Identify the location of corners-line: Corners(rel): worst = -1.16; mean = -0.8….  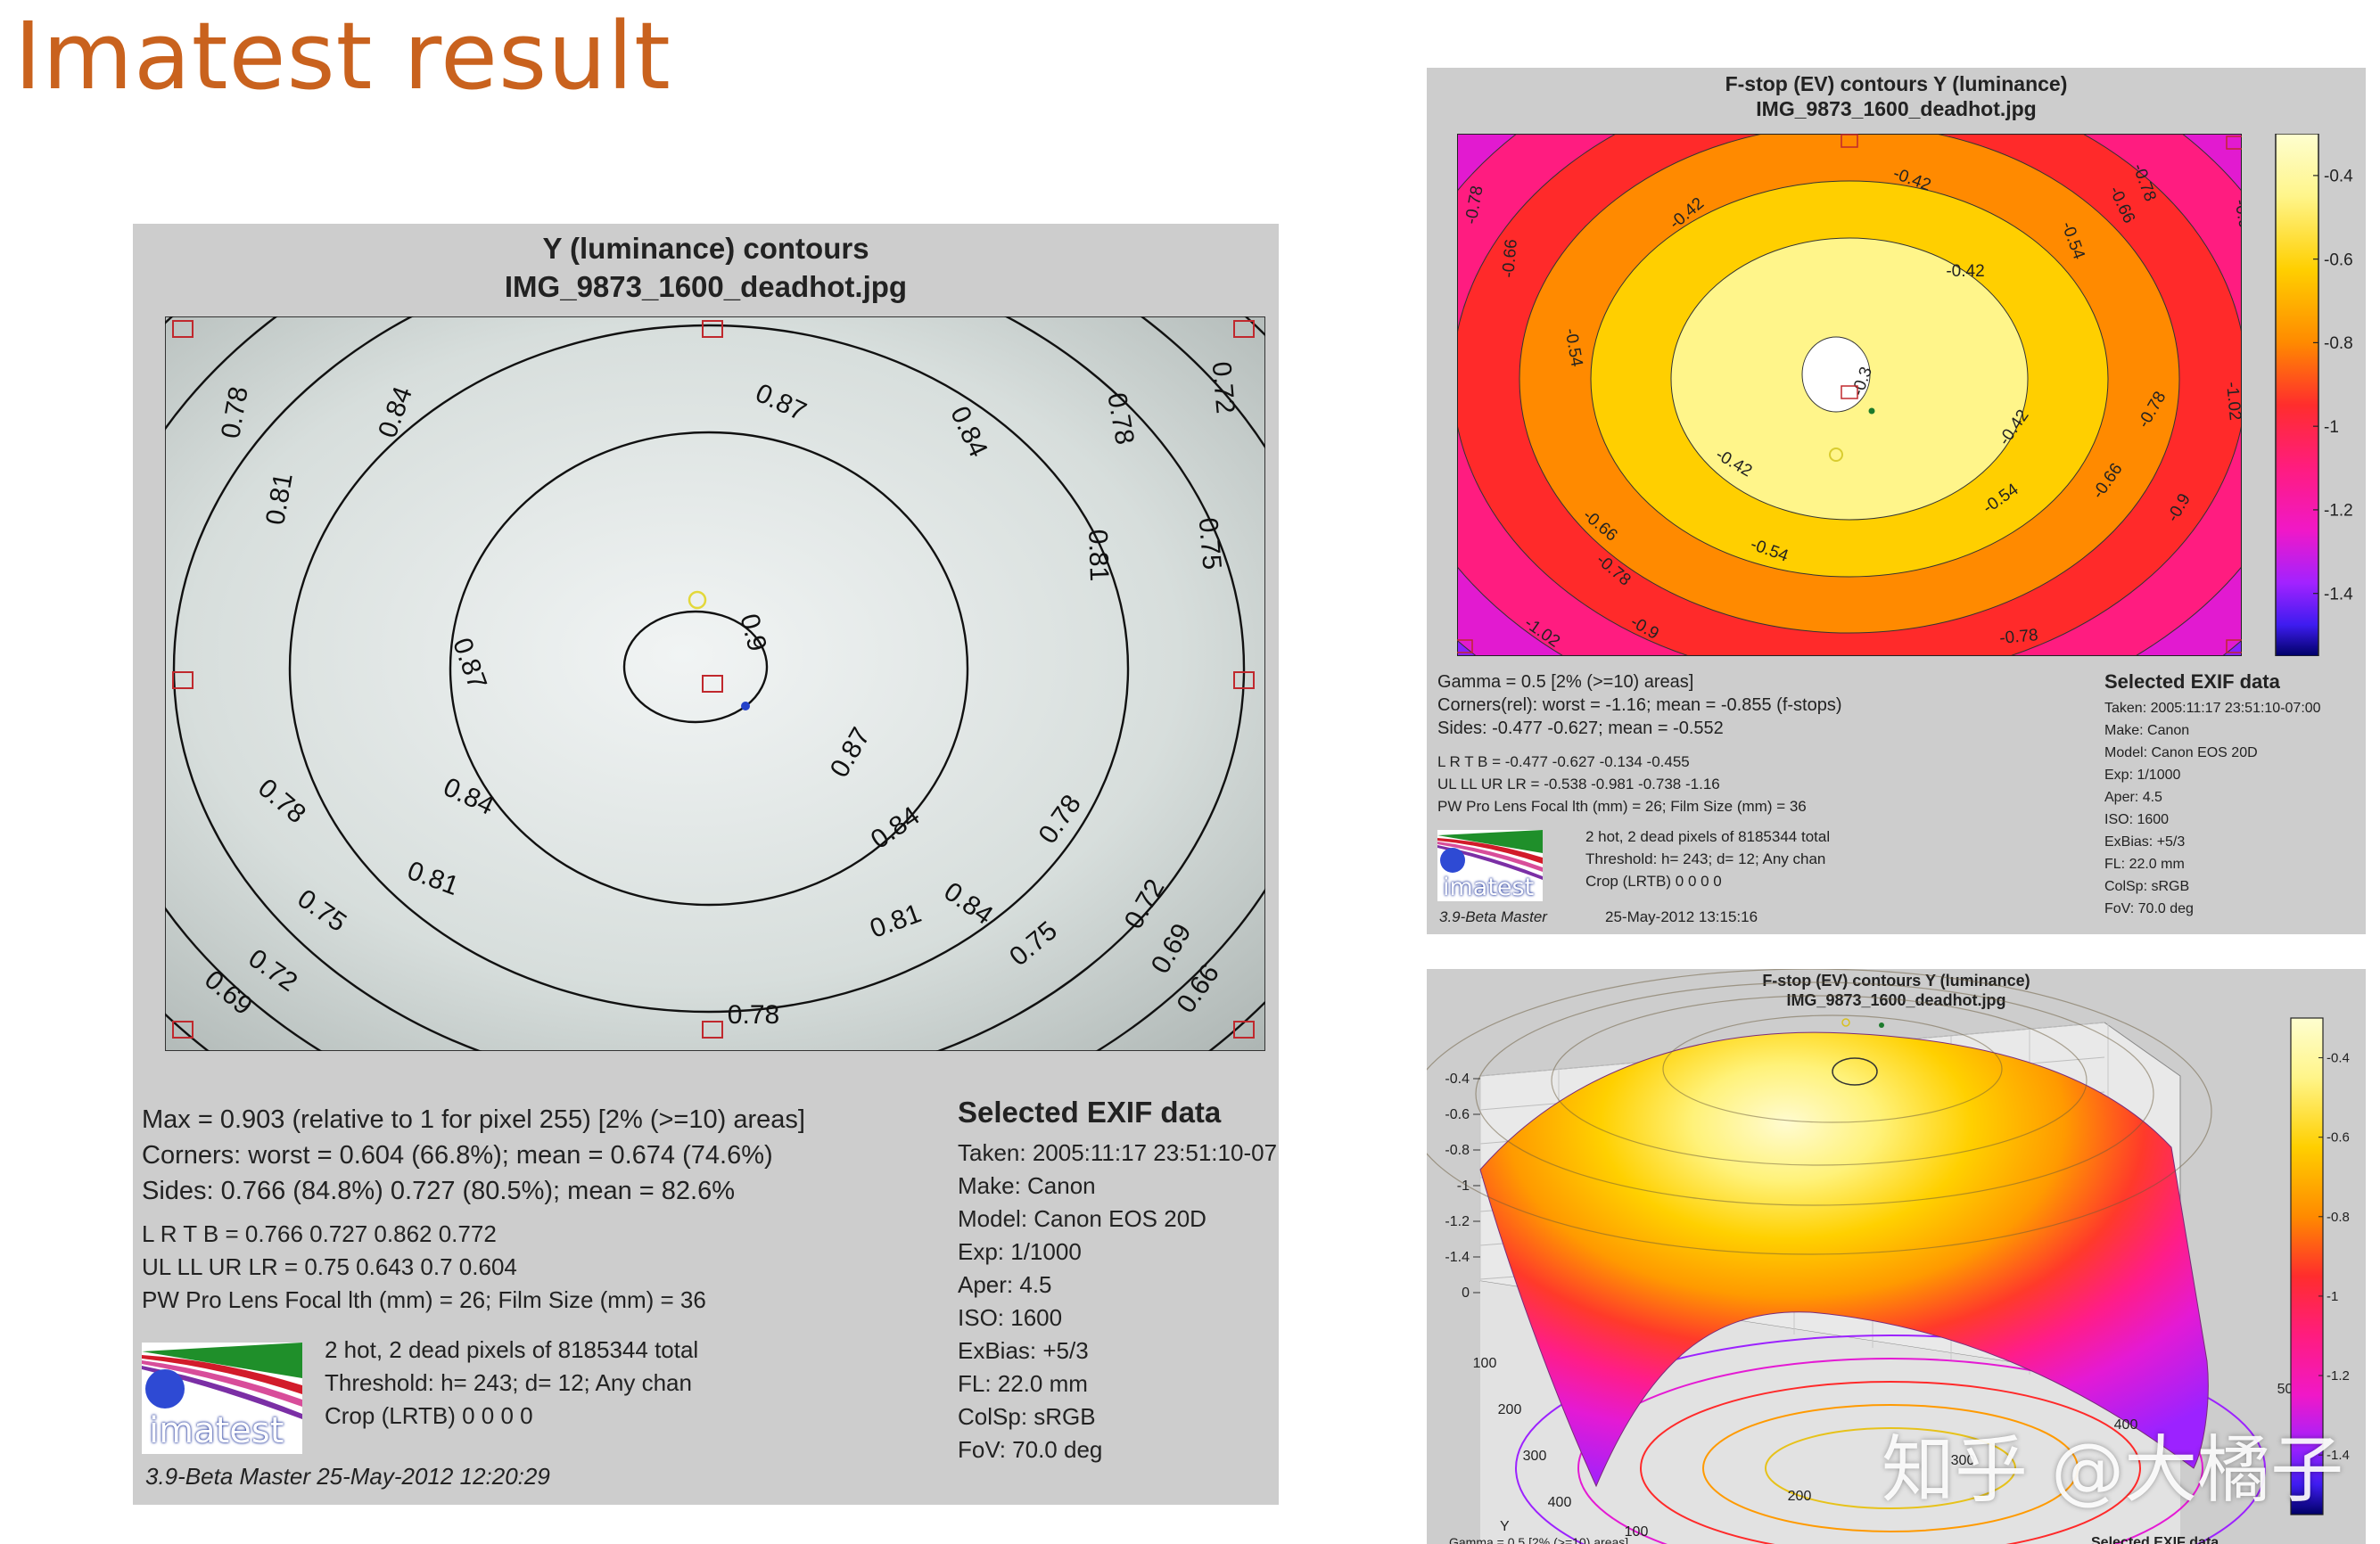
(1639, 705).